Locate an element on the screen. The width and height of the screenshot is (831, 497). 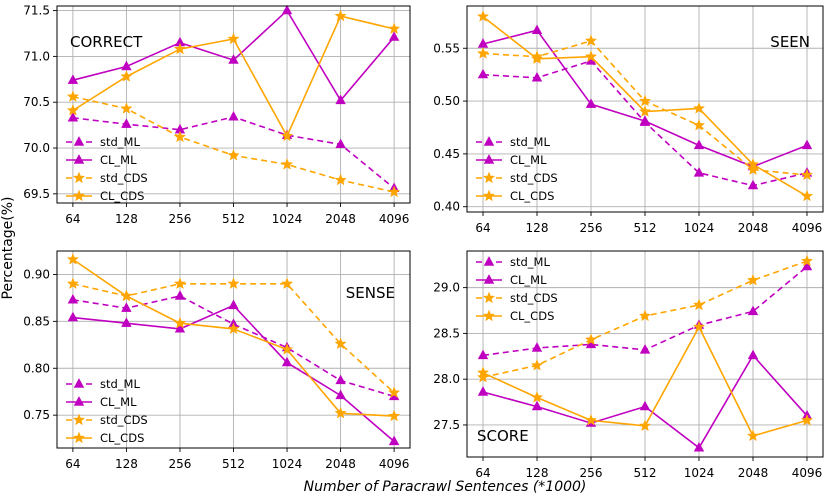
y-tick-label: 0.40 is located at coordinates (446, 207).